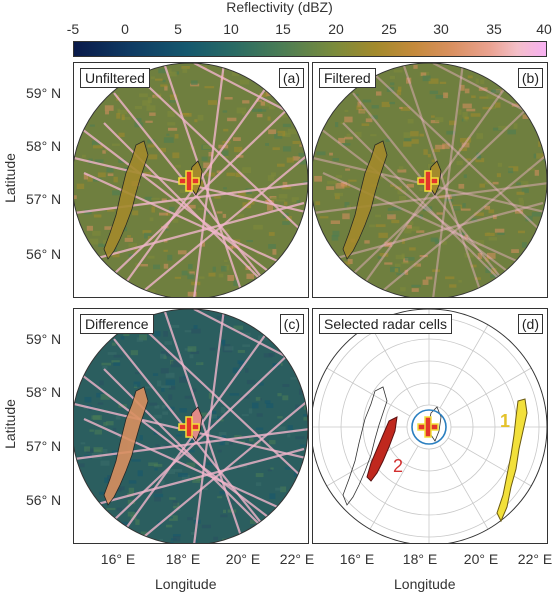 Image resolution: width=559 pixels, height=600 pixels. Describe the element at coordinates (365, 446) in the screenshot. I see `coastline` at that location.